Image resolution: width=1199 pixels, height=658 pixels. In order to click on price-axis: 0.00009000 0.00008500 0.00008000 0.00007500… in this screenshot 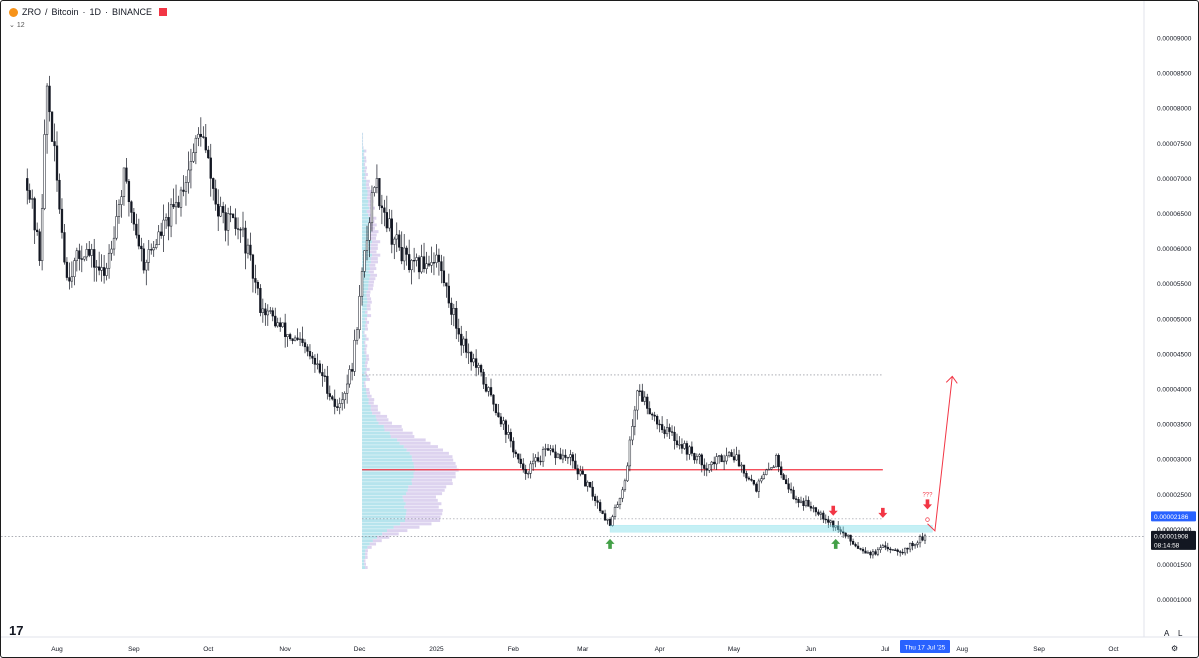, I will do `click(1173, 320)`.